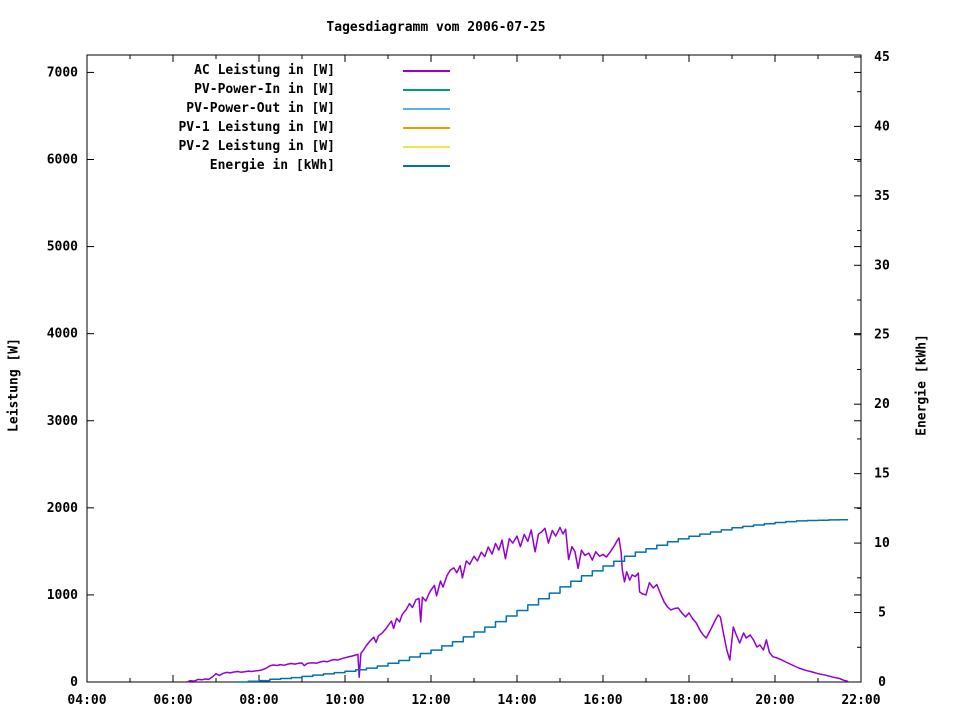  I want to click on y-right-tick-label: 10, so click(882, 543).